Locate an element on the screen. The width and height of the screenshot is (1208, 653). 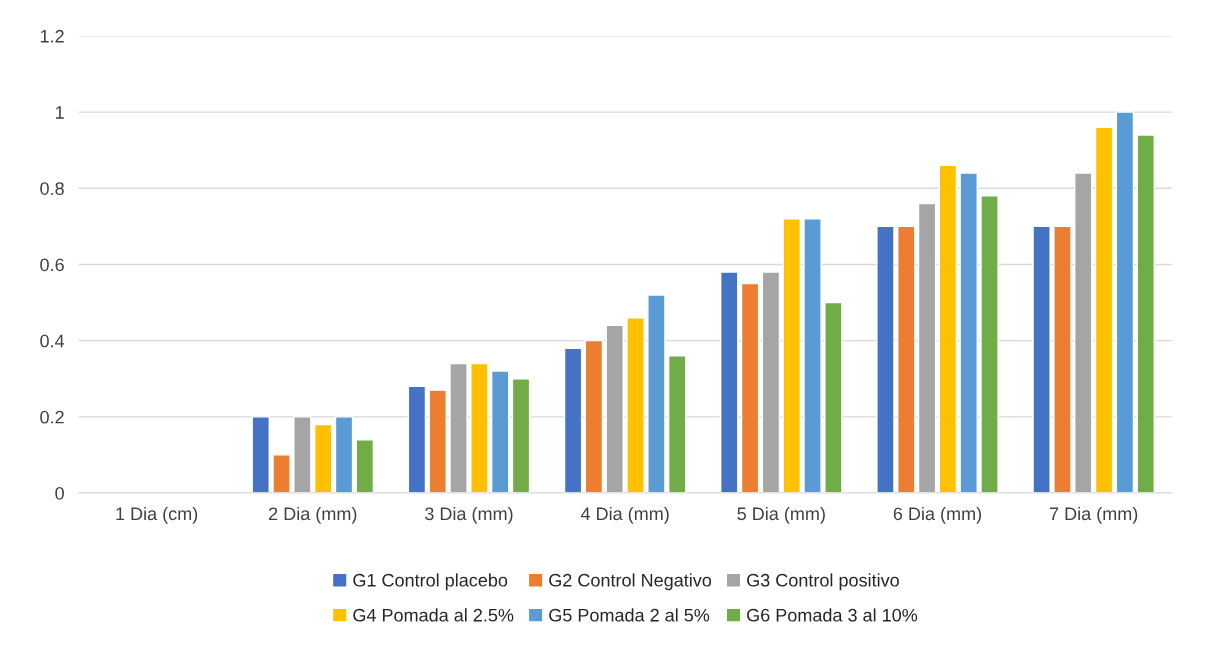
x-tick-label: 2 Dia (mm) is located at coordinates (313, 515).